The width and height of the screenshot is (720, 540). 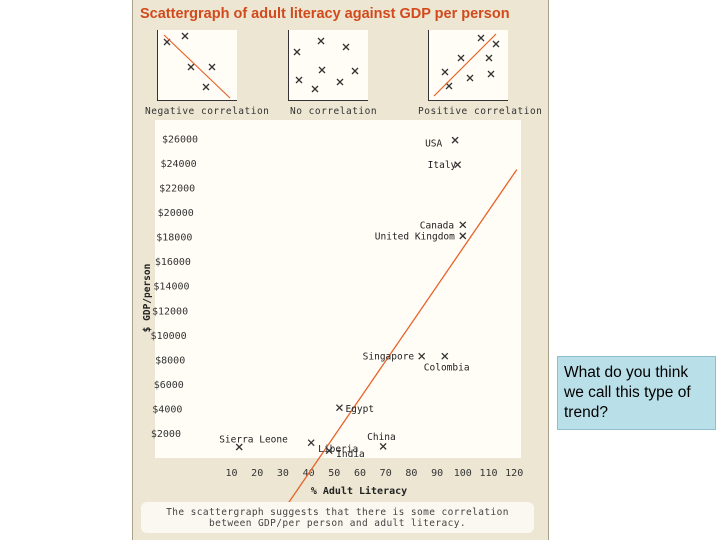 What do you see at coordinates (442, 165) in the screenshot?
I see `data-point-label: Italy` at bounding box center [442, 165].